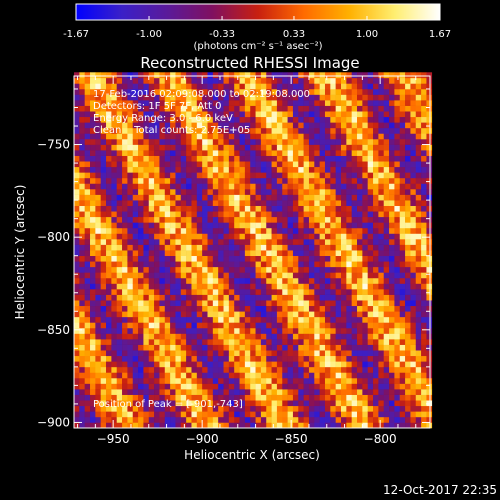 This screenshot has width=500, height=500. Describe the element at coordinates (53, 330) in the screenshot. I see `y-tick-label: −850` at that location.